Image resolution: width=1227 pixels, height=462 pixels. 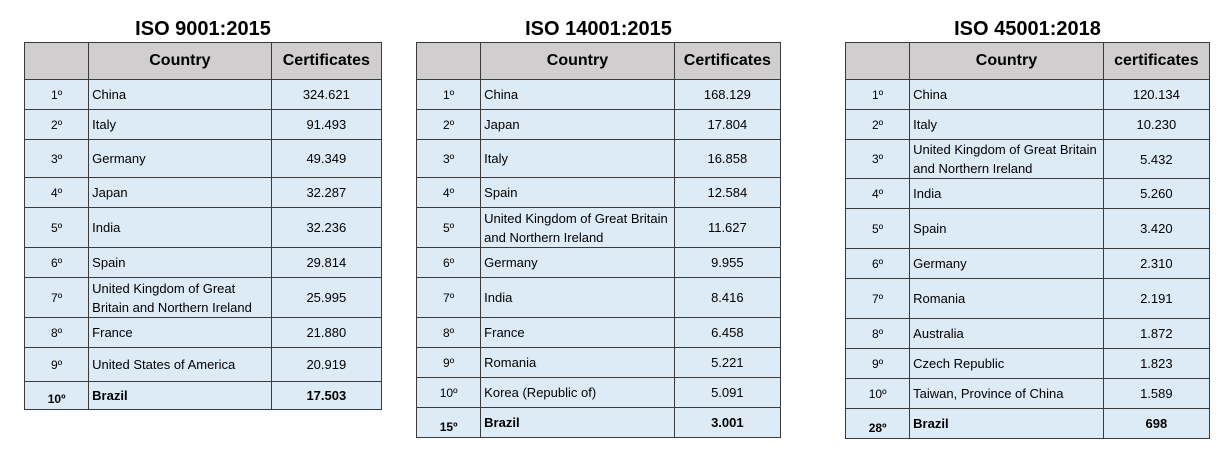 What do you see at coordinates (1006, 333) in the screenshot?
I see `country-cell: Australia` at bounding box center [1006, 333].